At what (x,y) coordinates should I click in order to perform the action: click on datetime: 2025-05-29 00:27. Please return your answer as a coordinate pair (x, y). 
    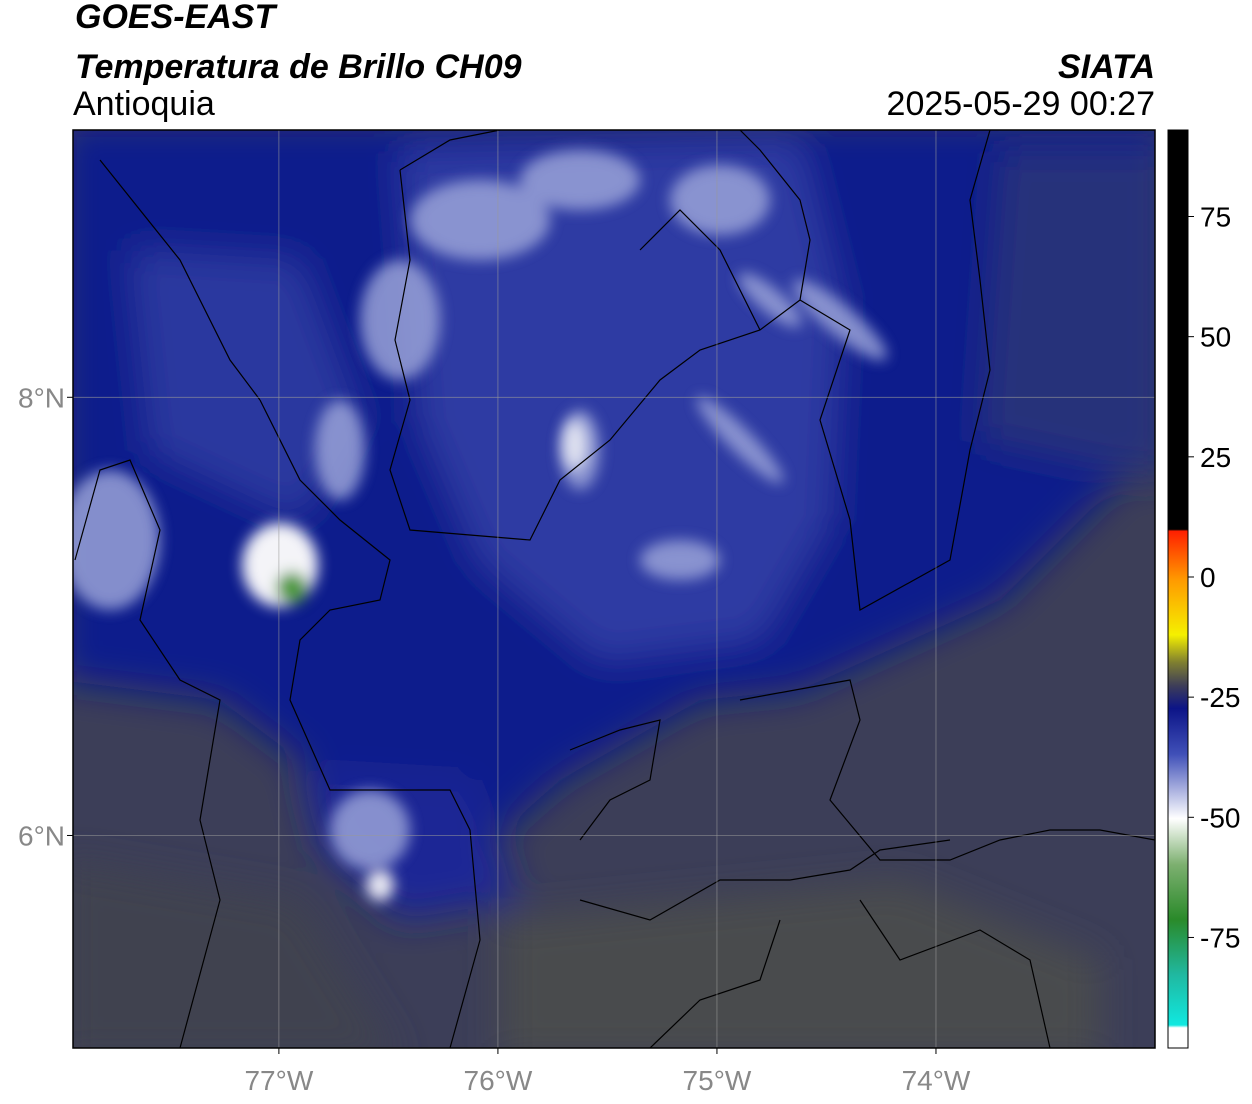
    Looking at the image, I should click on (1021, 104).